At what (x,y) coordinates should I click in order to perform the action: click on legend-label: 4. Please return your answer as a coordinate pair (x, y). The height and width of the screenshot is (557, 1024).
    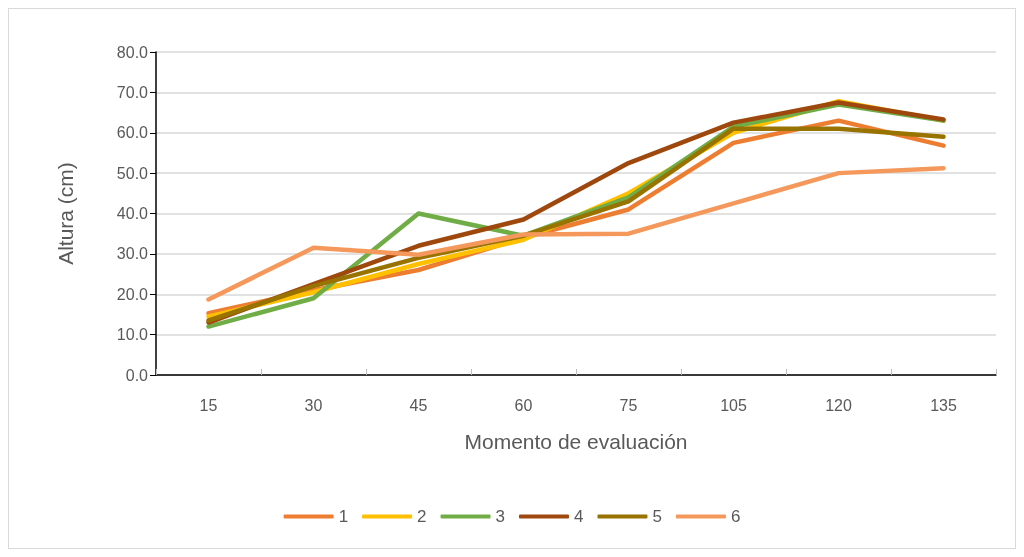
    Looking at the image, I should click on (579, 516).